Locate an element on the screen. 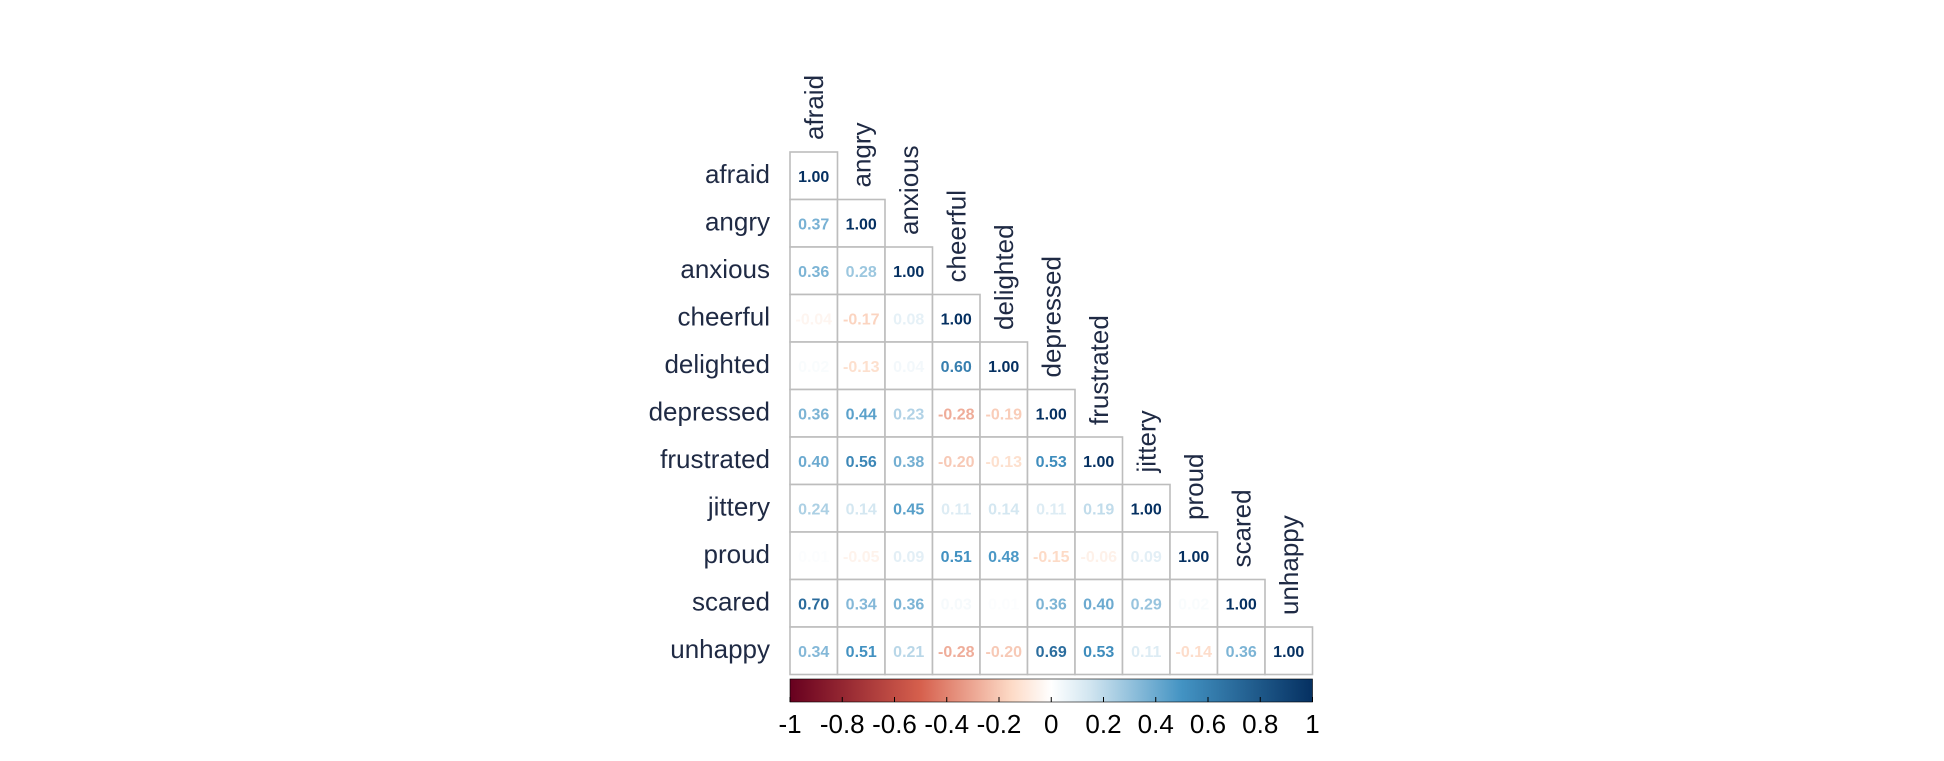  cell-scared-jittery is located at coordinates (1146, 603).